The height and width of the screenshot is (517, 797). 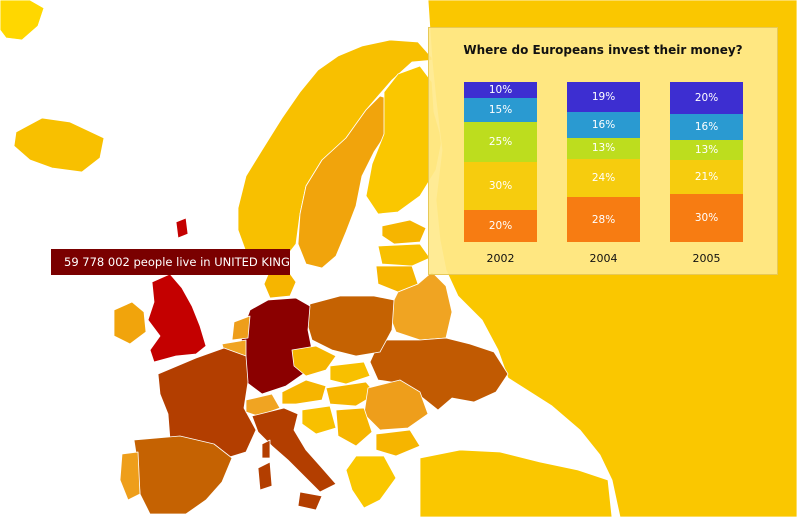 I want to click on country-turkey, so click(x=516, y=483).